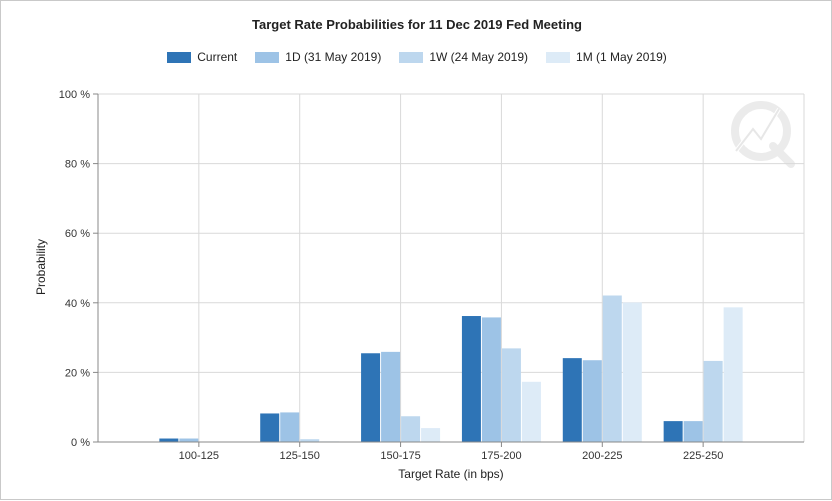 The height and width of the screenshot is (501, 832). Describe the element at coordinates (74, 95) in the screenshot. I see `y-tick-label: 100 %` at that location.